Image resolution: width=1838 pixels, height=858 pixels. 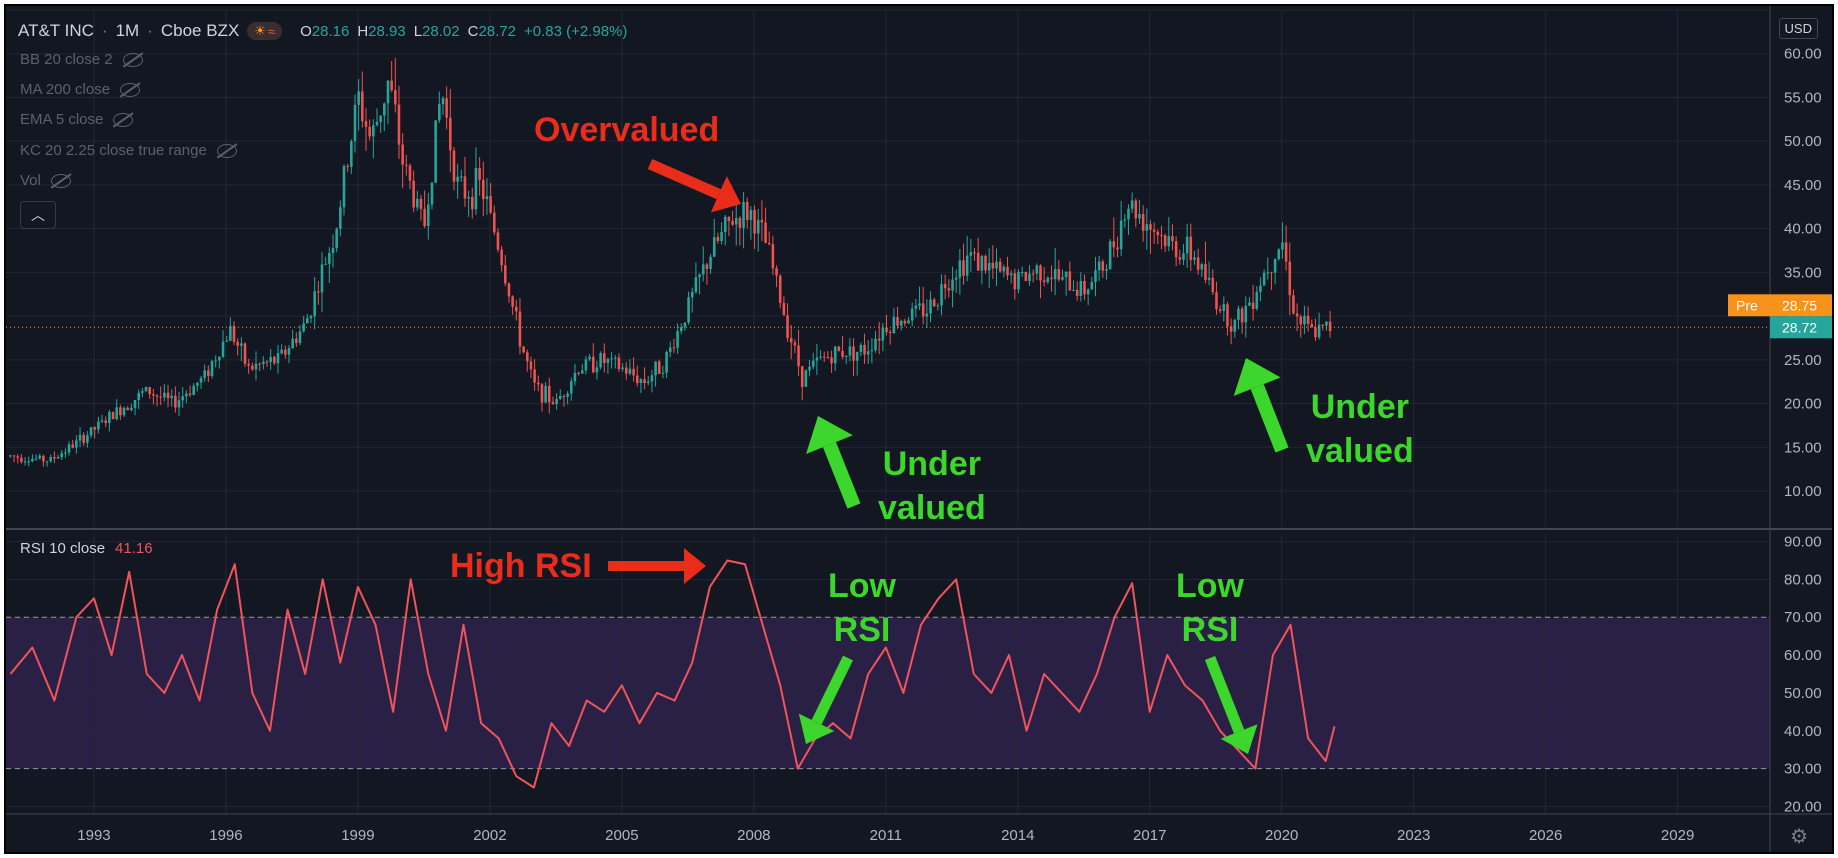 I want to click on rsi-label: RSI 10 close, so click(x=63, y=548).